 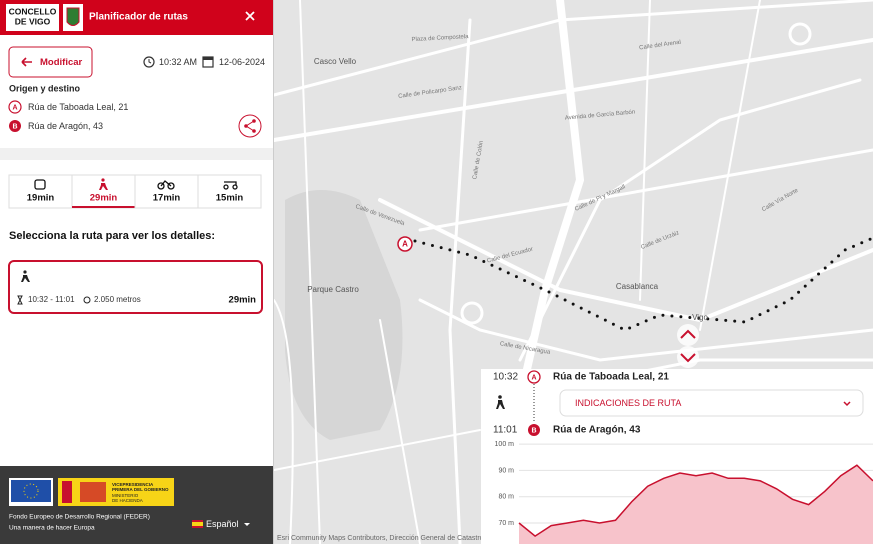 What do you see at coordinates (135, 191) in the screenshot?
I see `mode-tabs: 19min 29min 17min 15min` at bounding box center [135, 191].